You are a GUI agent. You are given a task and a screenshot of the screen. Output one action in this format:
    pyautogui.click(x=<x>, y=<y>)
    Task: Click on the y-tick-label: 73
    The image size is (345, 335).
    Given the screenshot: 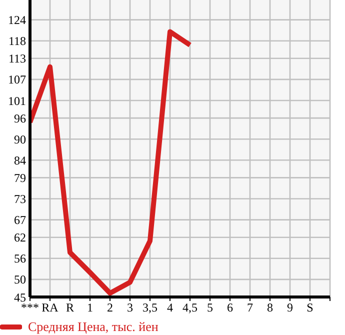 What is the action you would take?
    pyautogui.click(x=20, y=199)
    